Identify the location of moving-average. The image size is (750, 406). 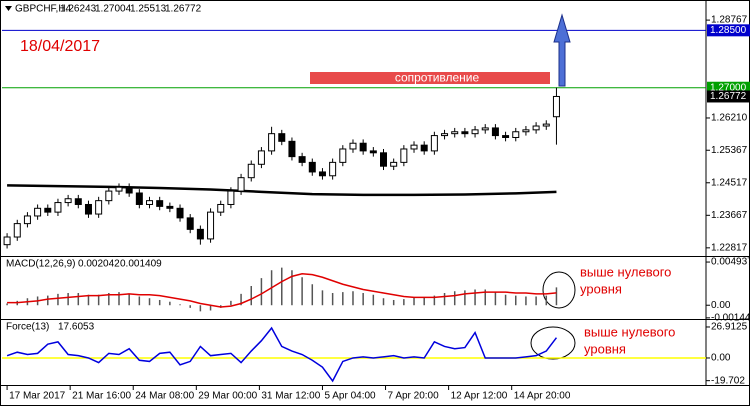
(282, 190).